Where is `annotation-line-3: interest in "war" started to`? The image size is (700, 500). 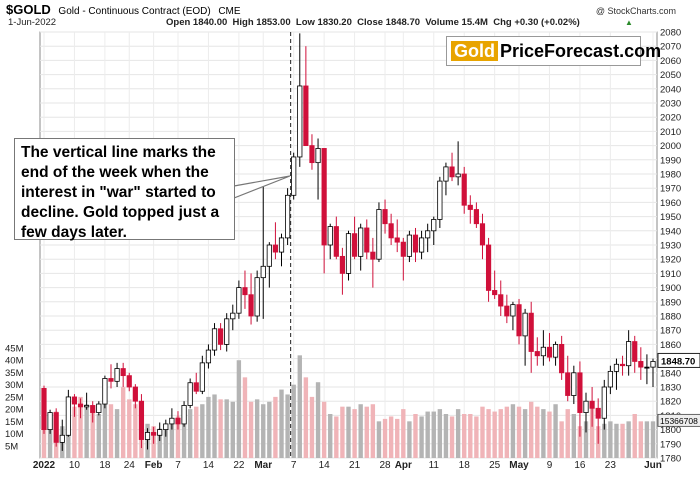
annotation-line-3: interest in "war" started to is located at coordinates (118, 192).